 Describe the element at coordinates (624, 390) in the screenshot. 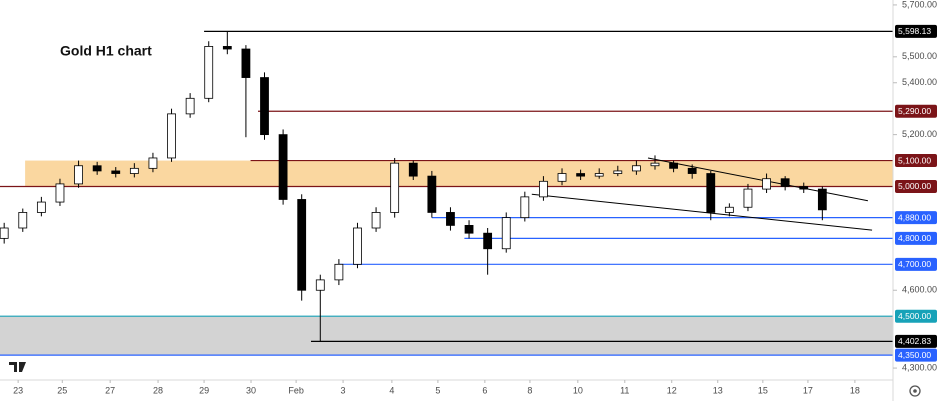

I see `x-tick-label: 11` at that location.